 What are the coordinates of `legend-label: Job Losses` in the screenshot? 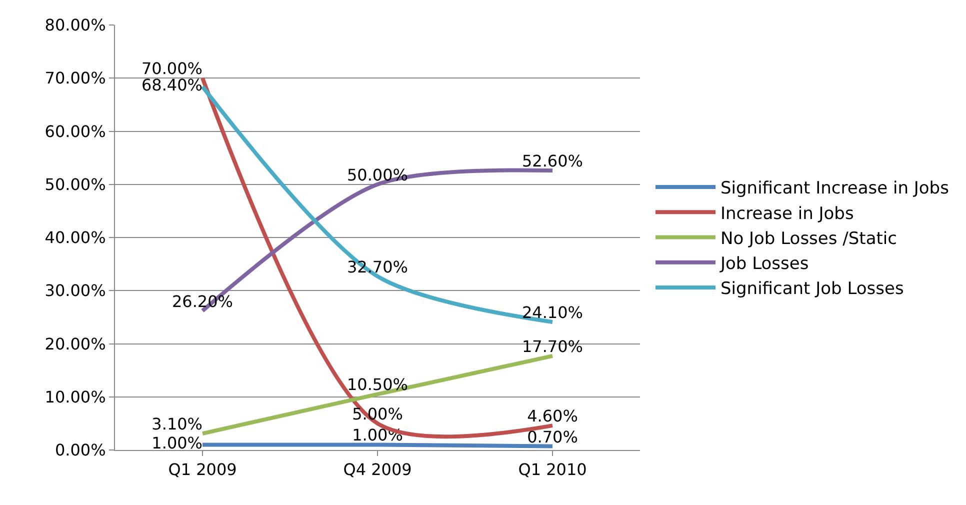 It's located at (764, 264).